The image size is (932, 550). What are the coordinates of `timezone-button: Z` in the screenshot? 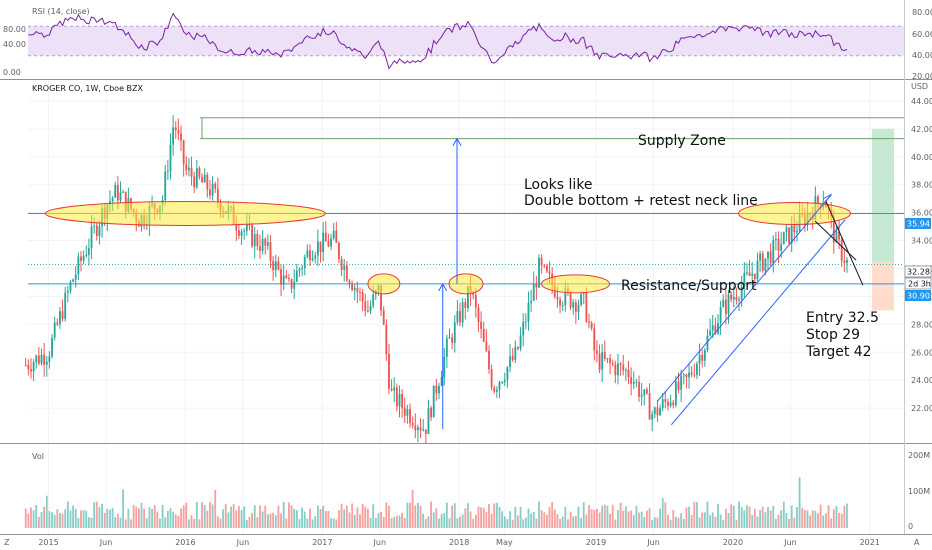 It's located at (7, 542).